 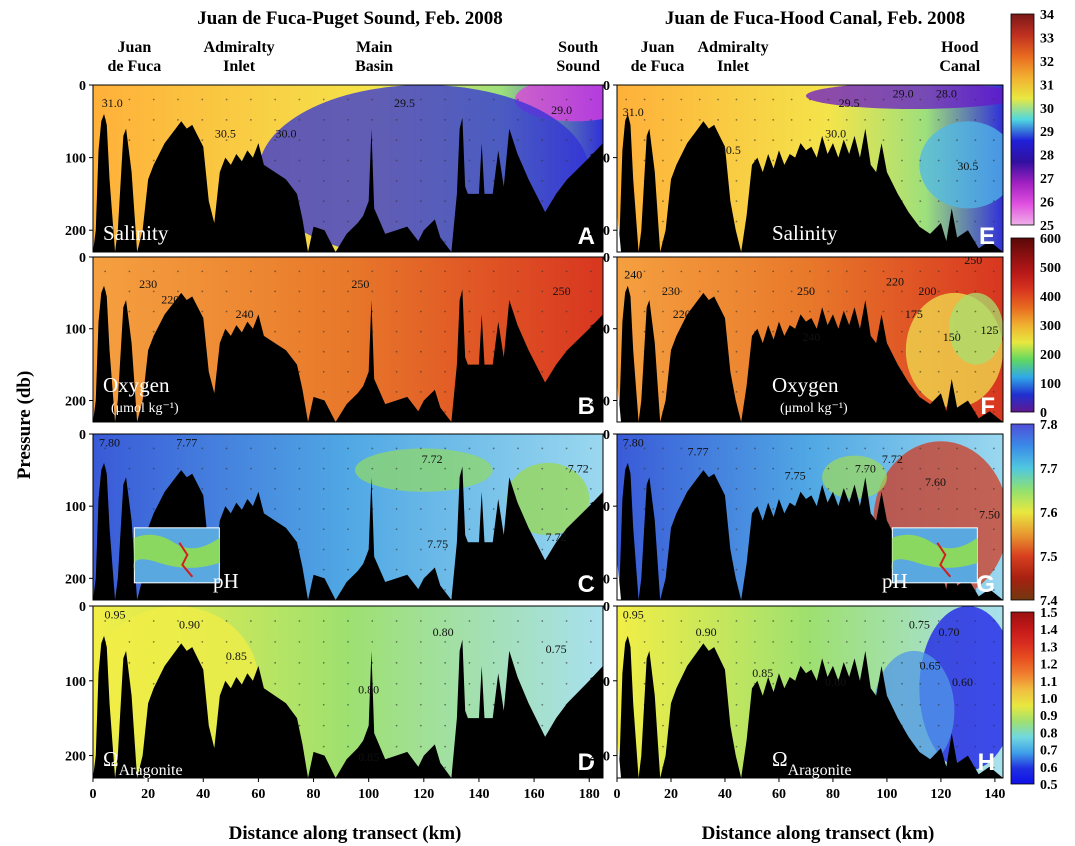 I want to click on x-tick-label: 20, so click(x=148, y=794).